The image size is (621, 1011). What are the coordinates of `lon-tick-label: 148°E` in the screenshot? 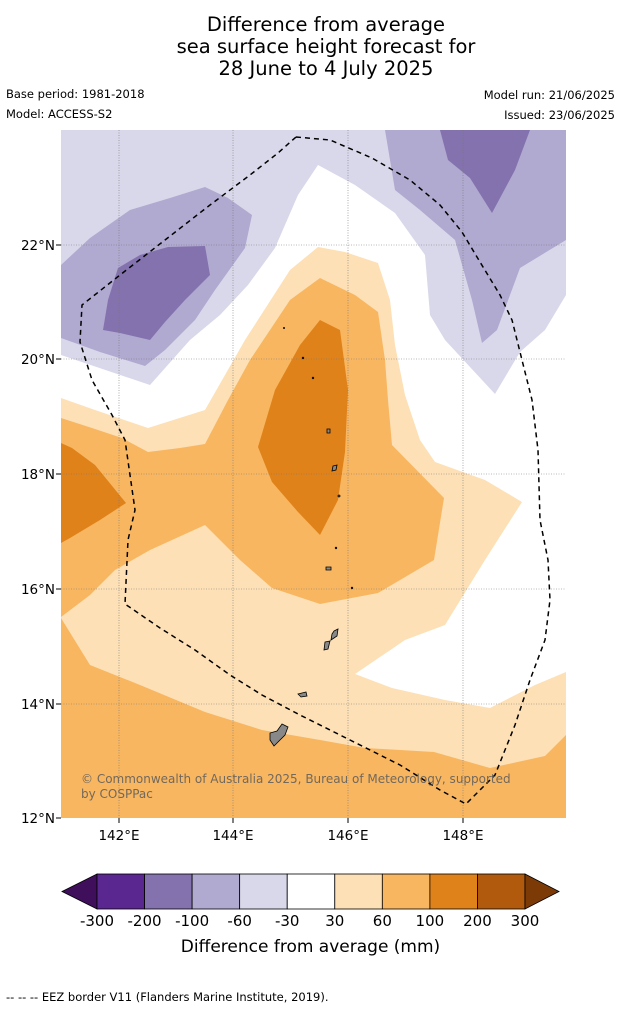 It's located at (462, 836).